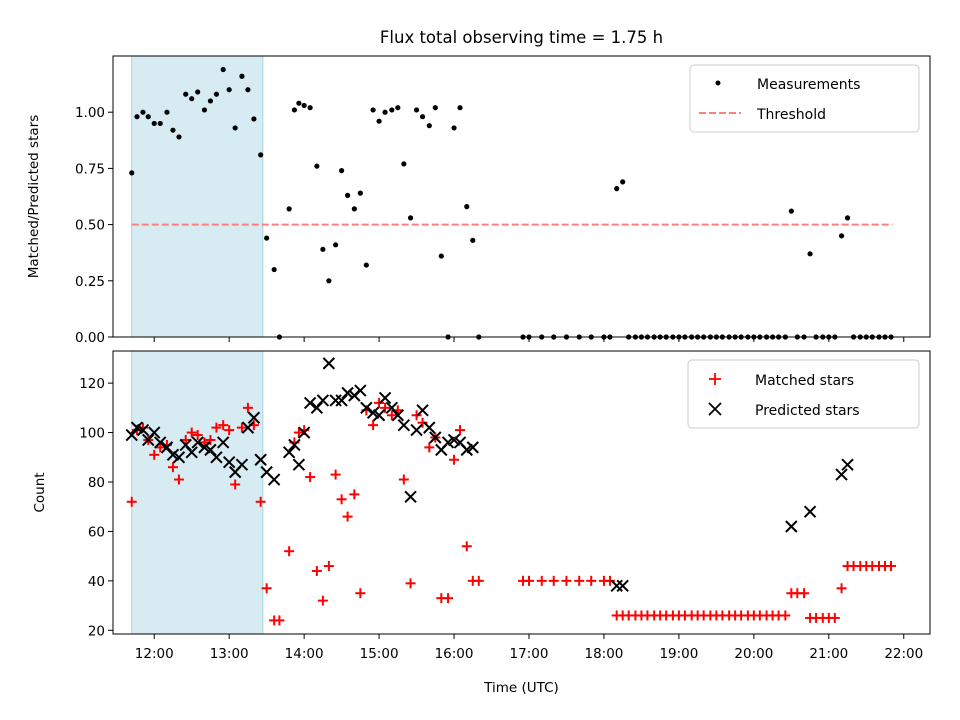  What do you see at coordinates (808, 85) in the screenshot?
I see `measurements-legend-label: Measurements` at bounding box center [808, 85].